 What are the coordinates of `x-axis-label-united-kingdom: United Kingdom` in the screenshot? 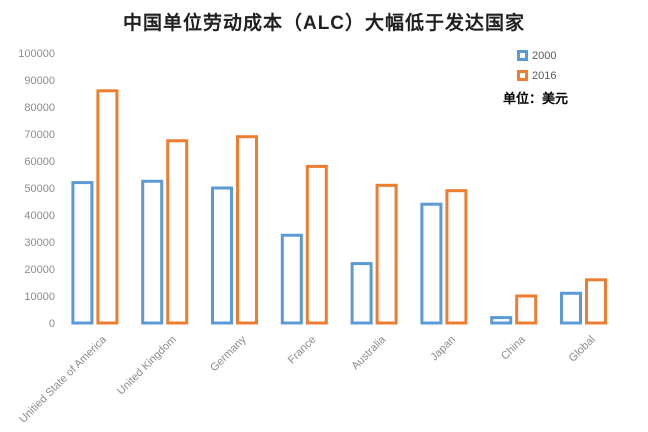 It's located at (147, 366).